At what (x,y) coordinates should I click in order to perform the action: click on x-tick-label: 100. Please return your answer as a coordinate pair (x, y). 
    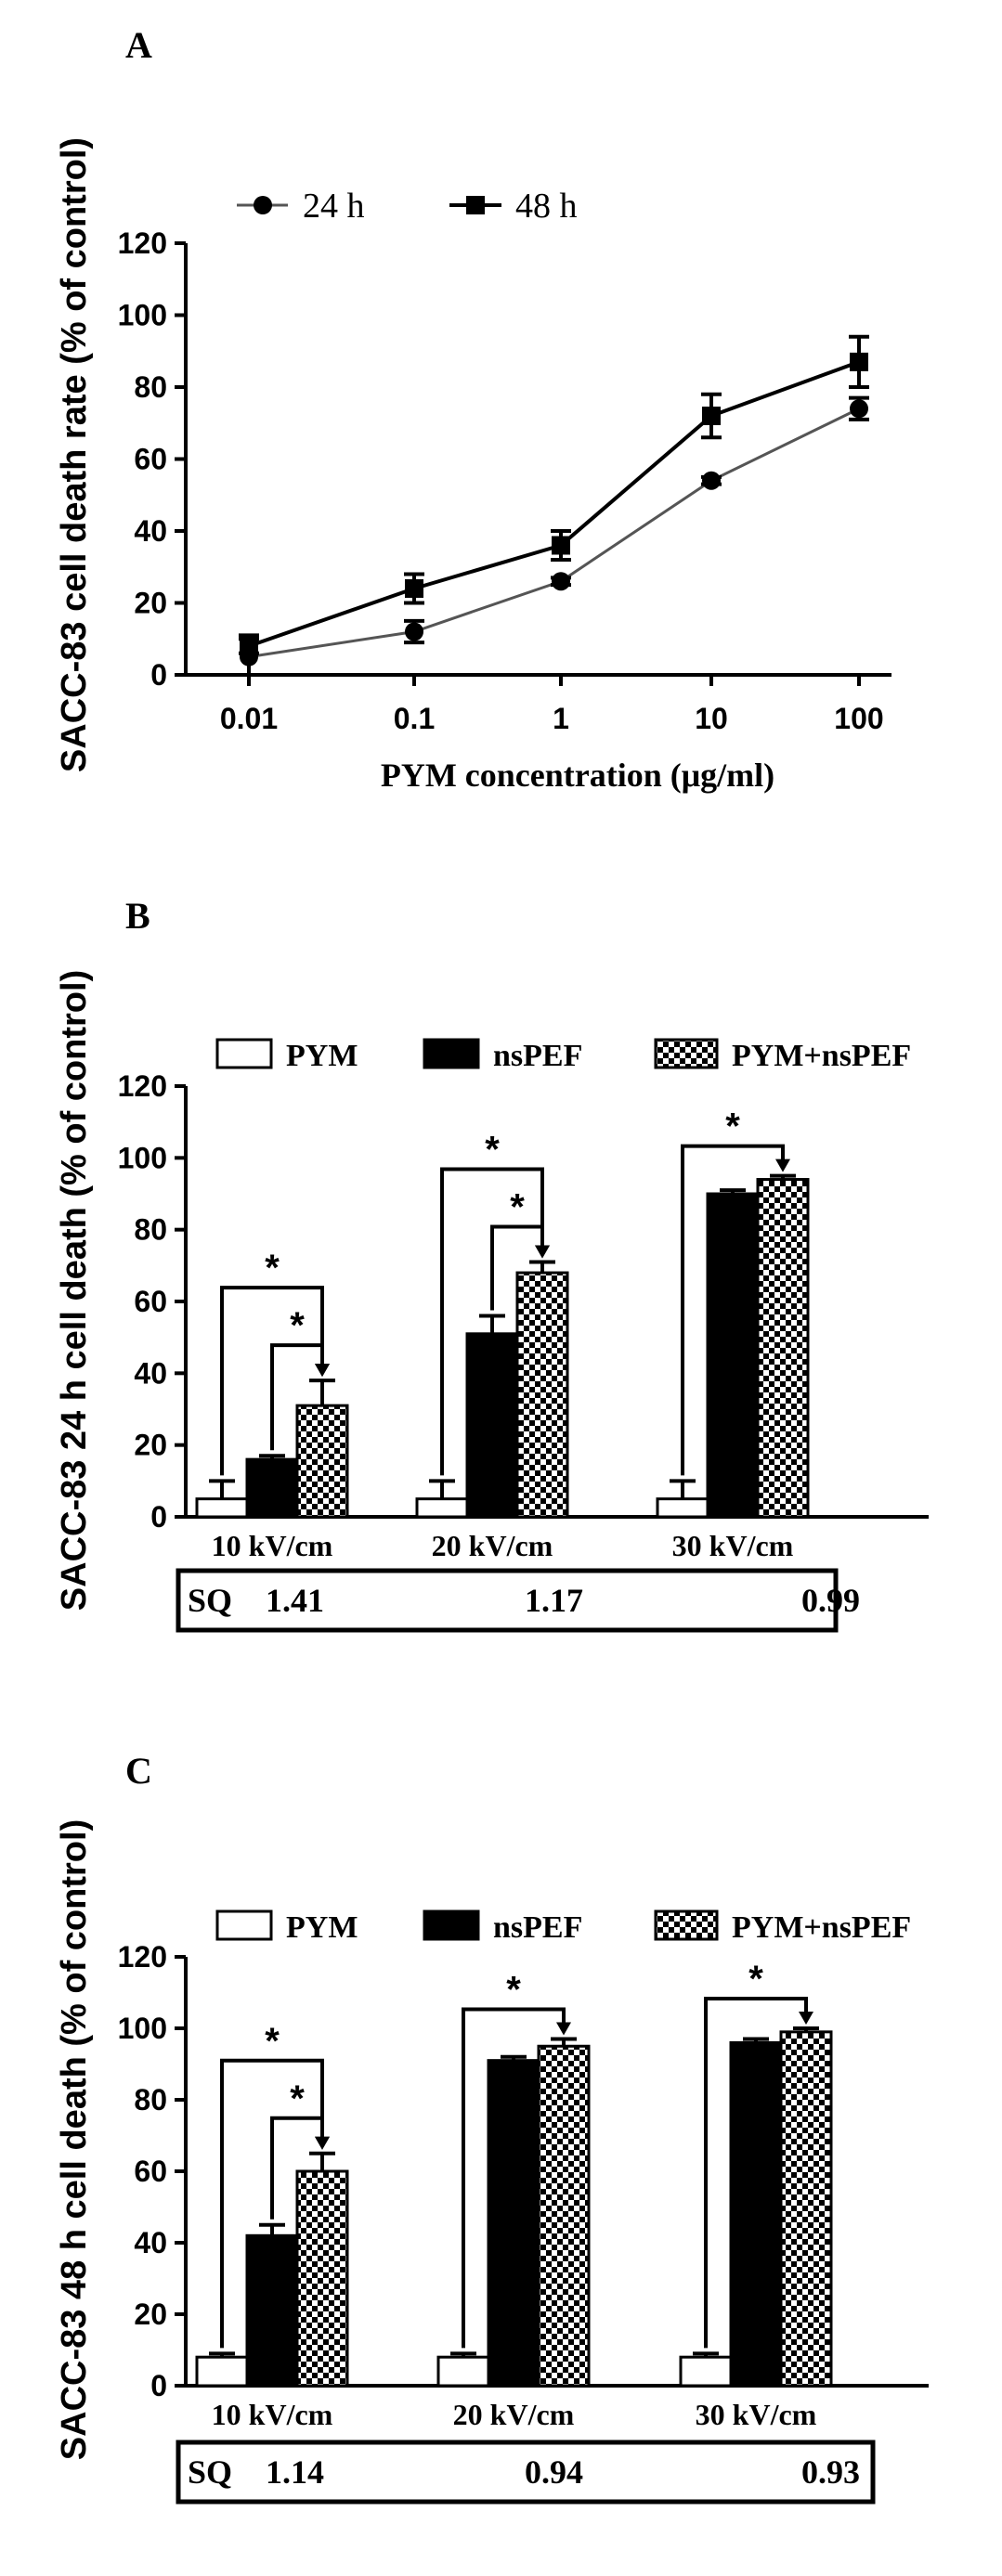
    Looking at the image, I should click on (858, 718).